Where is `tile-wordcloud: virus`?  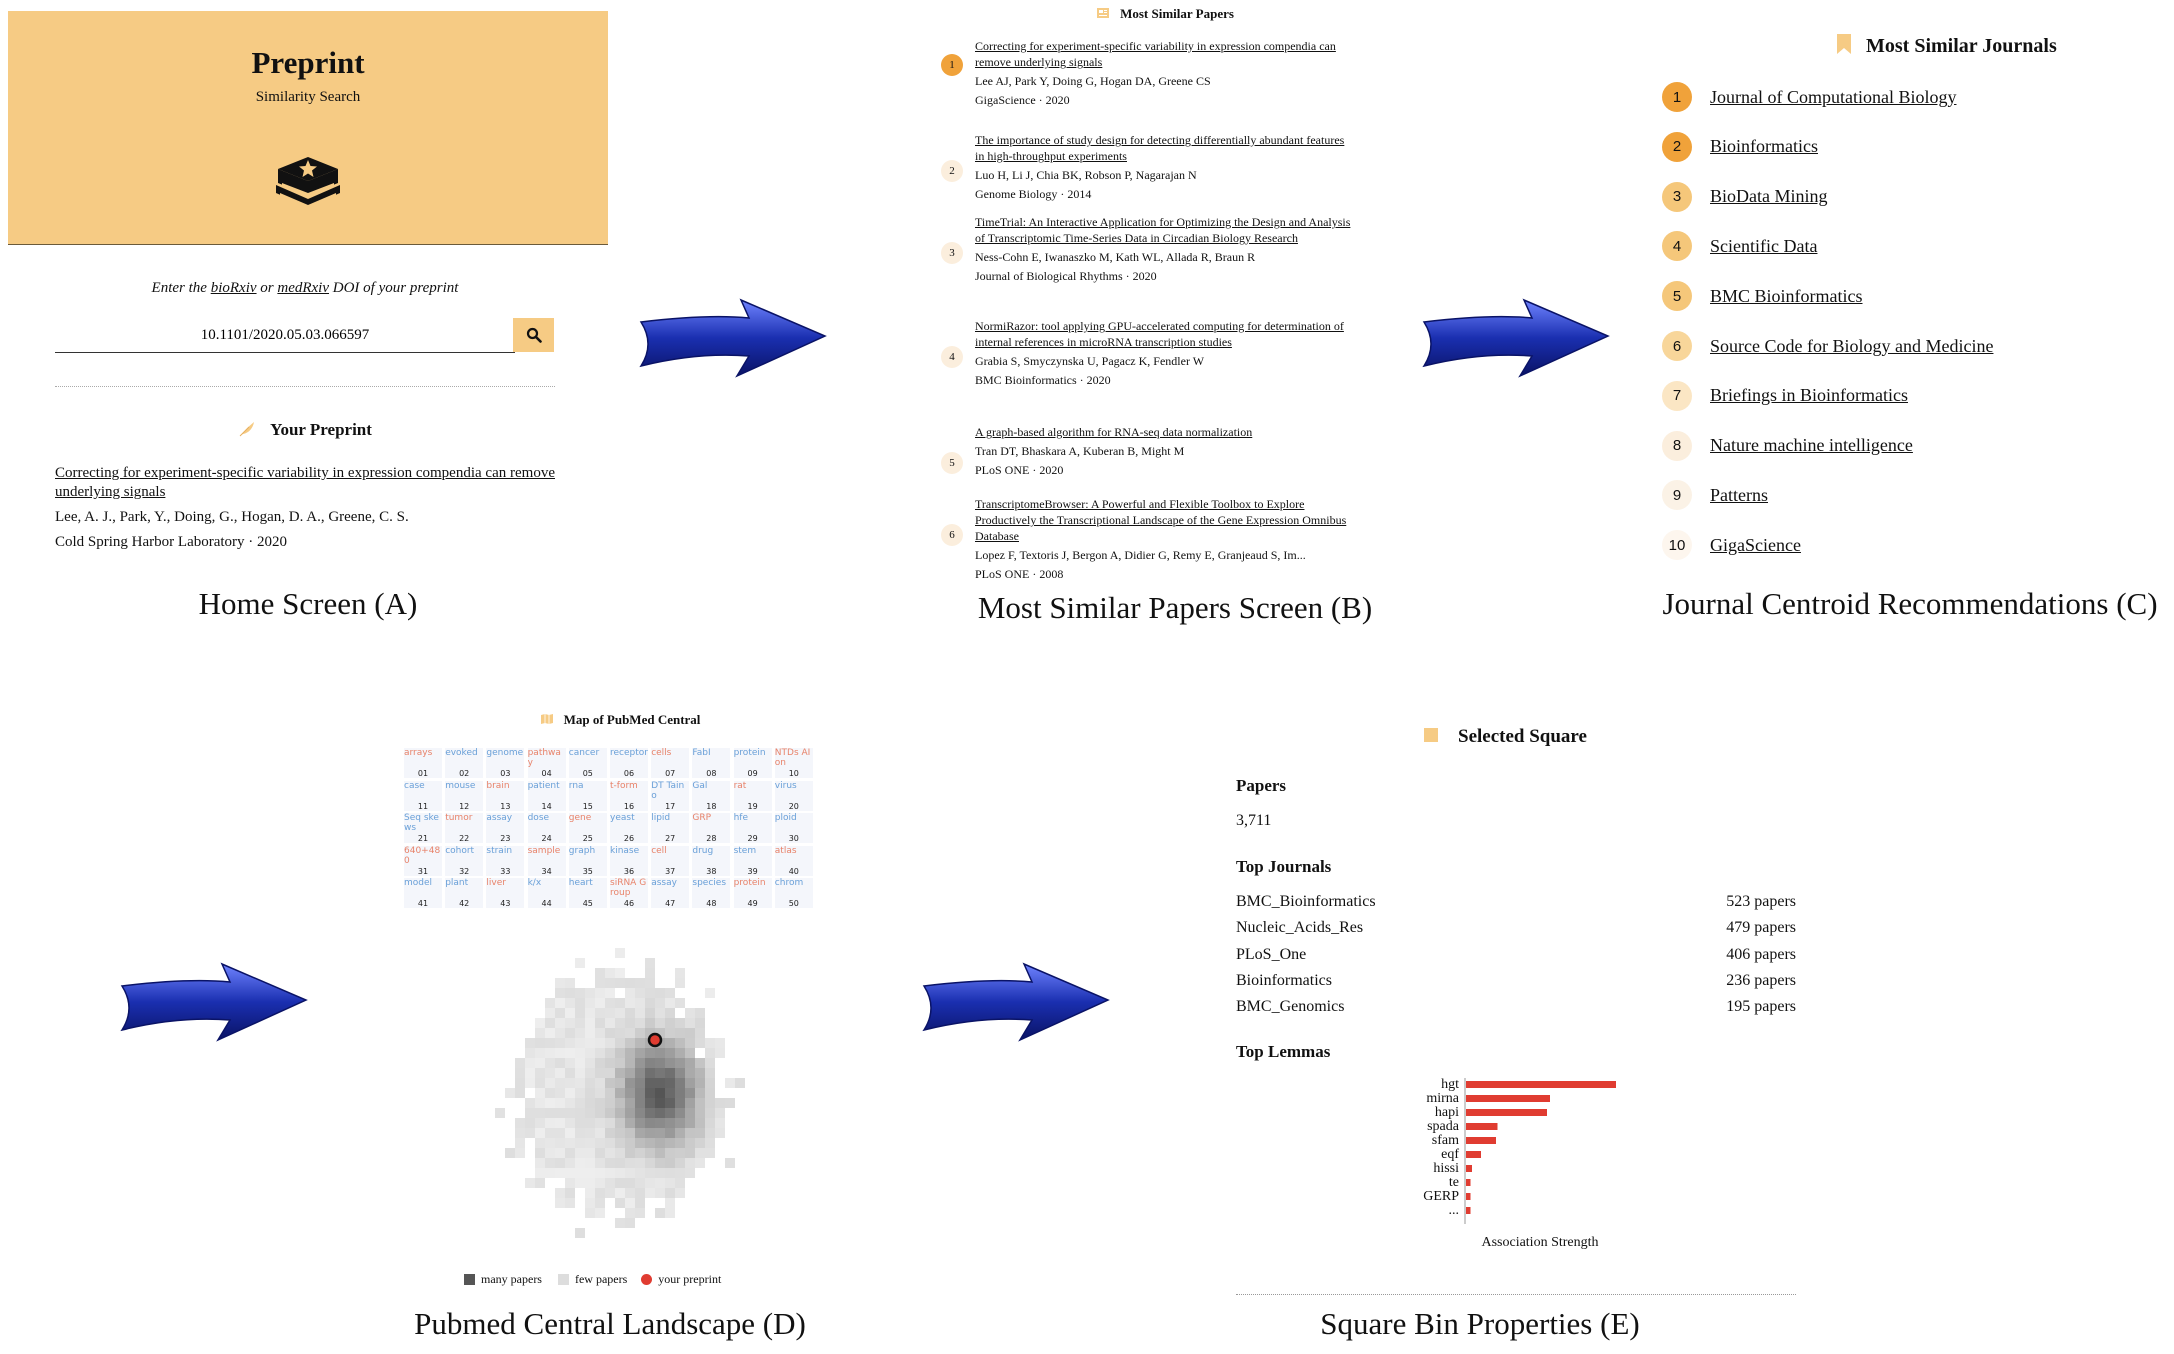 tile-wordcloud: virus is located at coordinates (785, 785).